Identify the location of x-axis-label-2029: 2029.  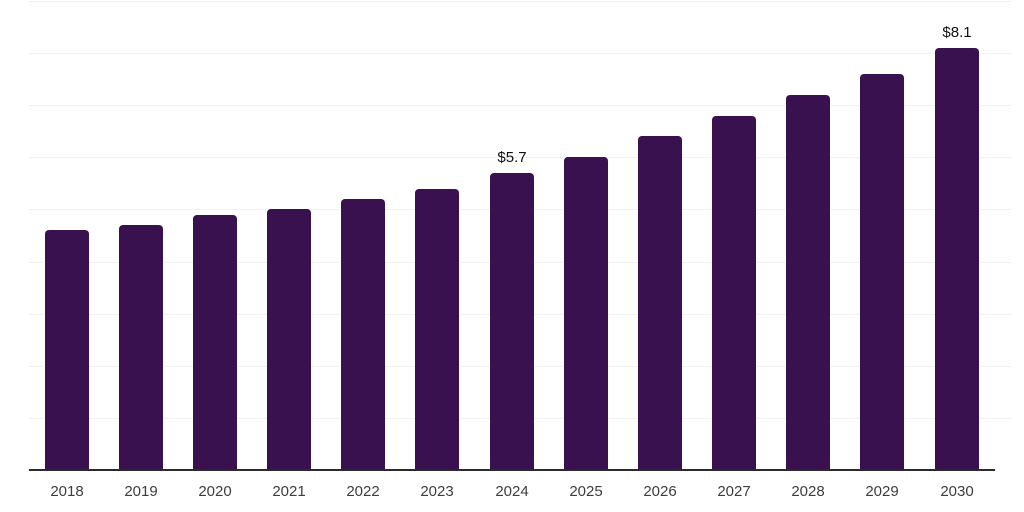
(882, 491).